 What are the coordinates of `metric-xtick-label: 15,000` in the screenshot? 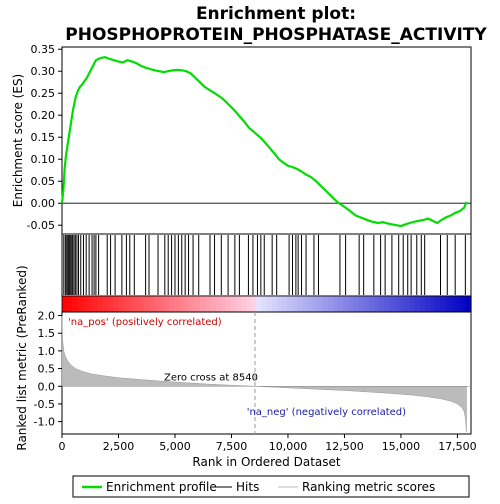 It's located at (401, 446).